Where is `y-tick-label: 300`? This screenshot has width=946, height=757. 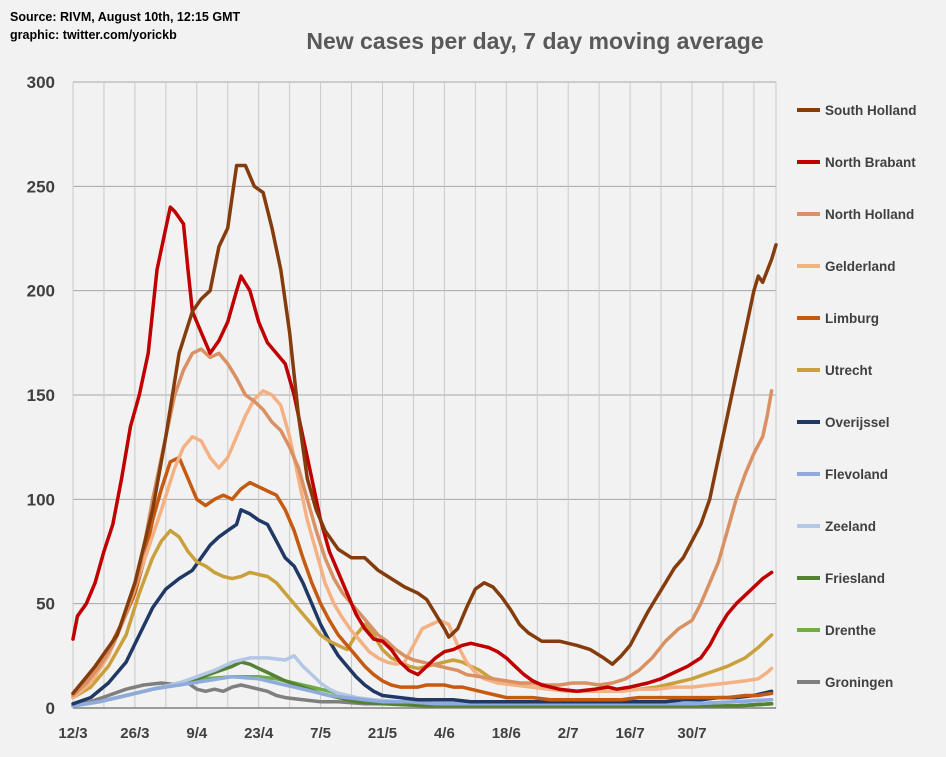 y-tick-label: 300 is located at coordinates (41, 82).